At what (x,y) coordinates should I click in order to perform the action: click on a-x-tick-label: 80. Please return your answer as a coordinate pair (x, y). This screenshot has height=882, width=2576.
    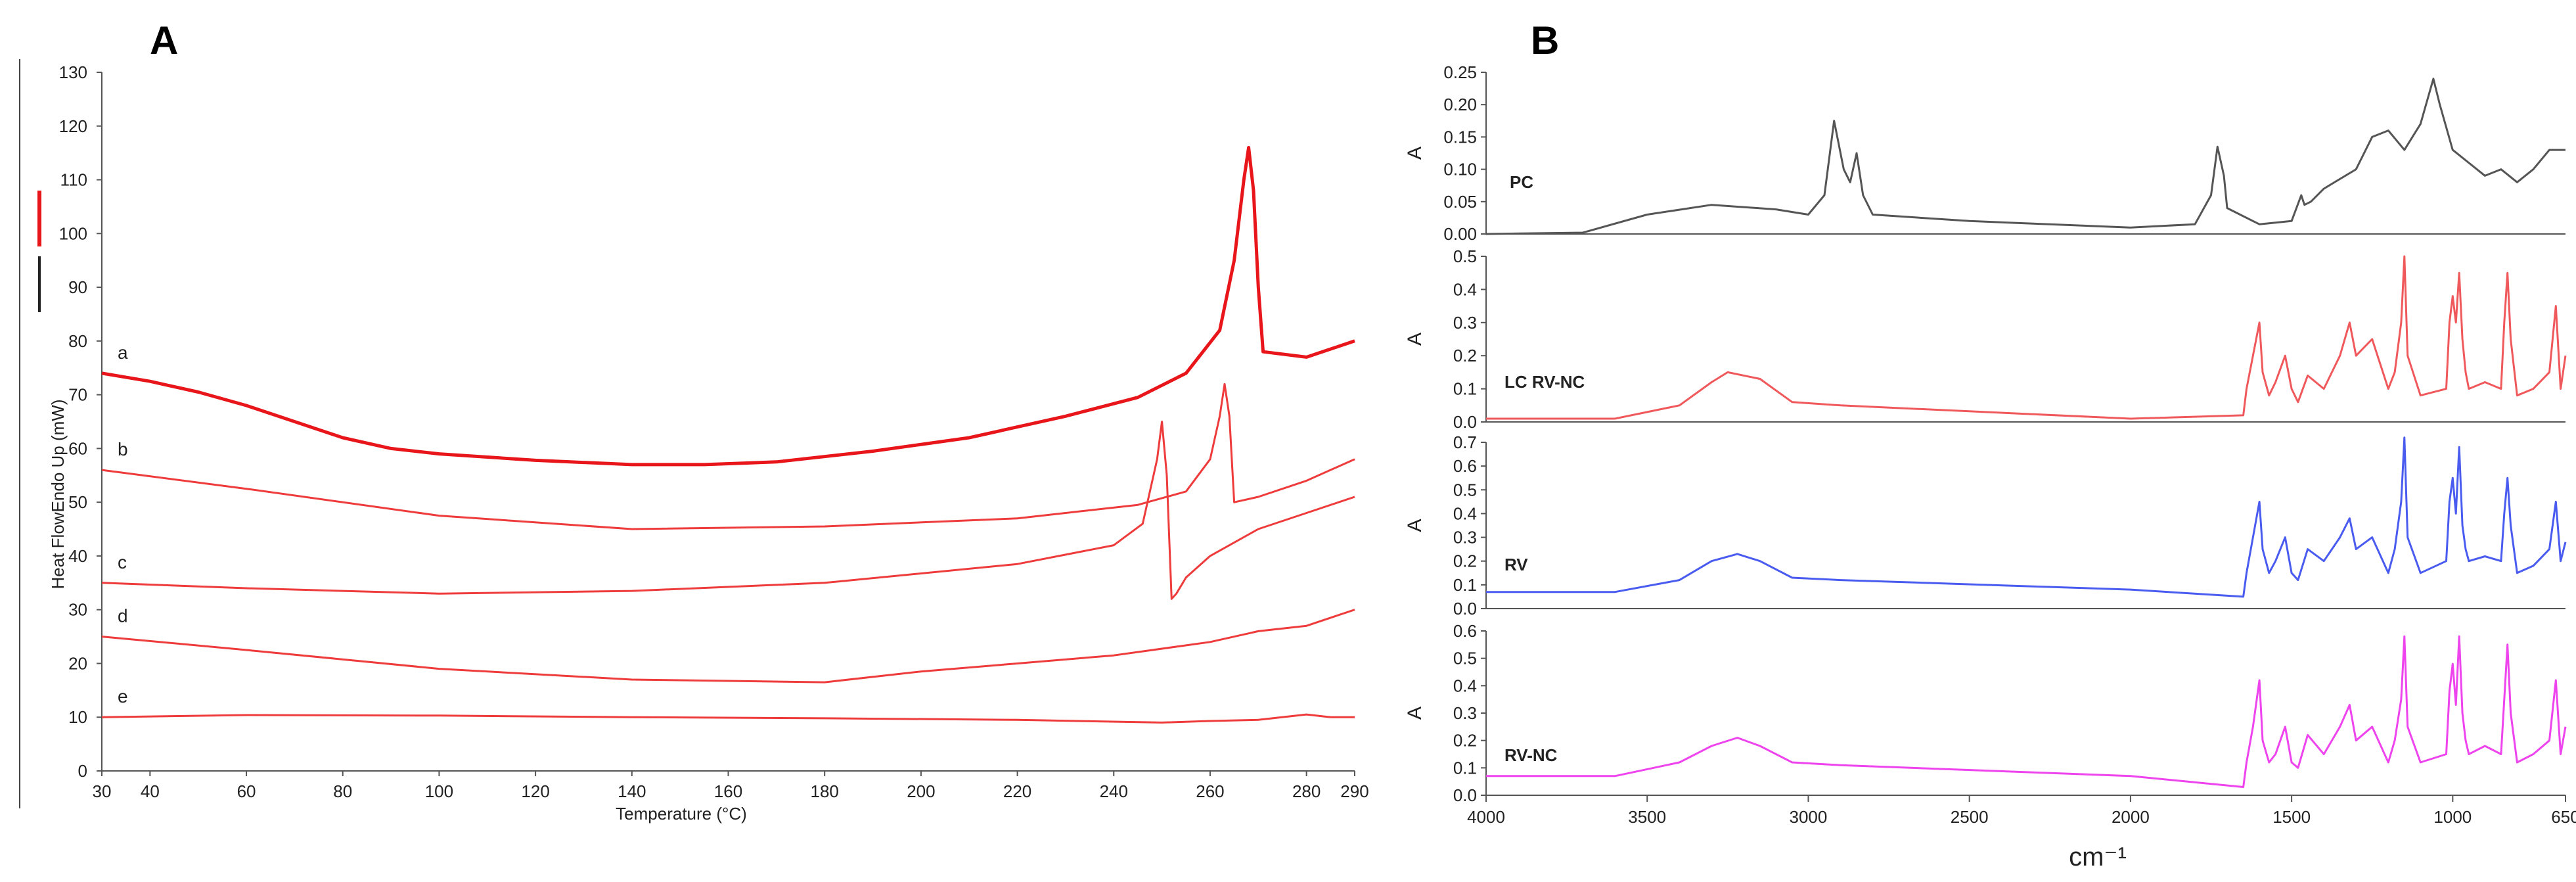
    Looking at the image, I should click on (342, 791).